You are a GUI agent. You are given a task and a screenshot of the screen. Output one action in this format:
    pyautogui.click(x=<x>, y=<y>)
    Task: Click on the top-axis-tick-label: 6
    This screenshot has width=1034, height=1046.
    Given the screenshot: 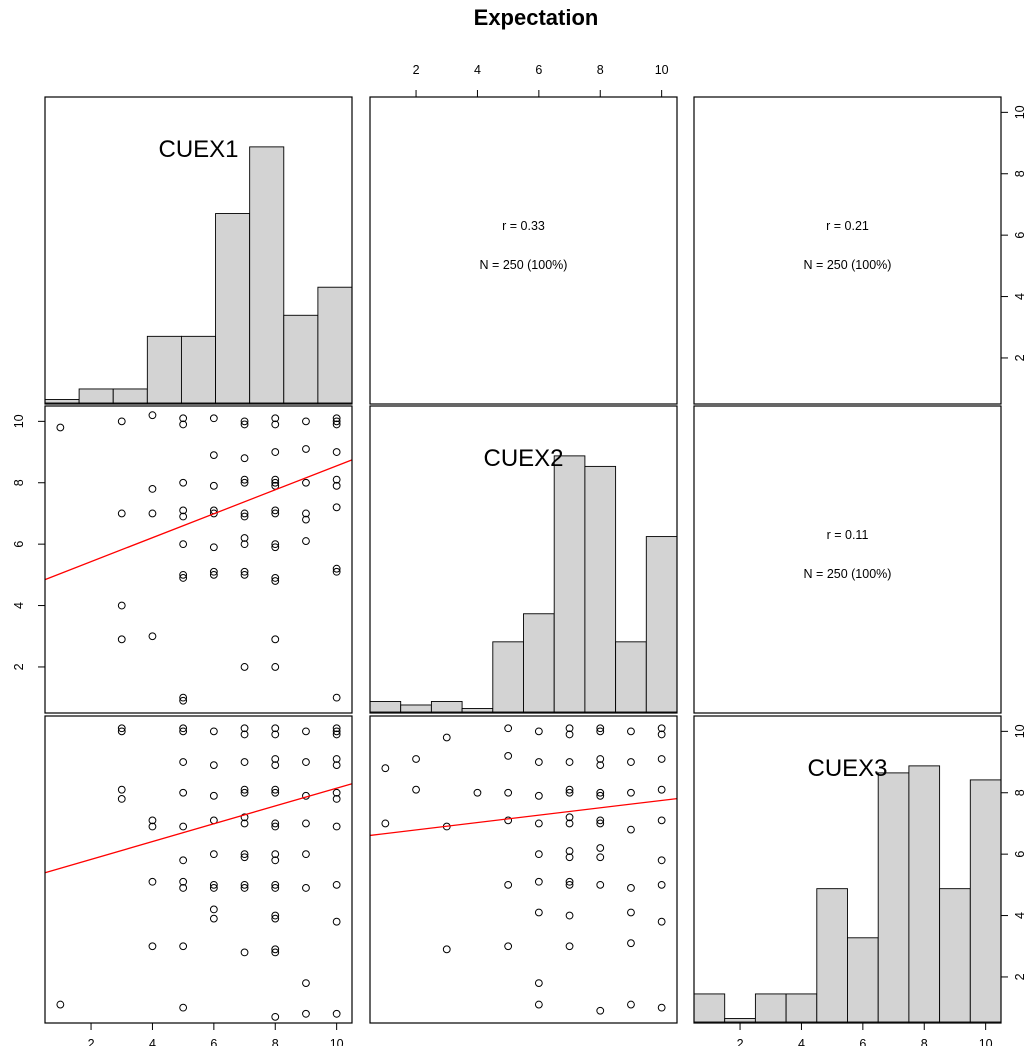 What is the action you would take?
    pyautogui.click(x=538, y=70)
    